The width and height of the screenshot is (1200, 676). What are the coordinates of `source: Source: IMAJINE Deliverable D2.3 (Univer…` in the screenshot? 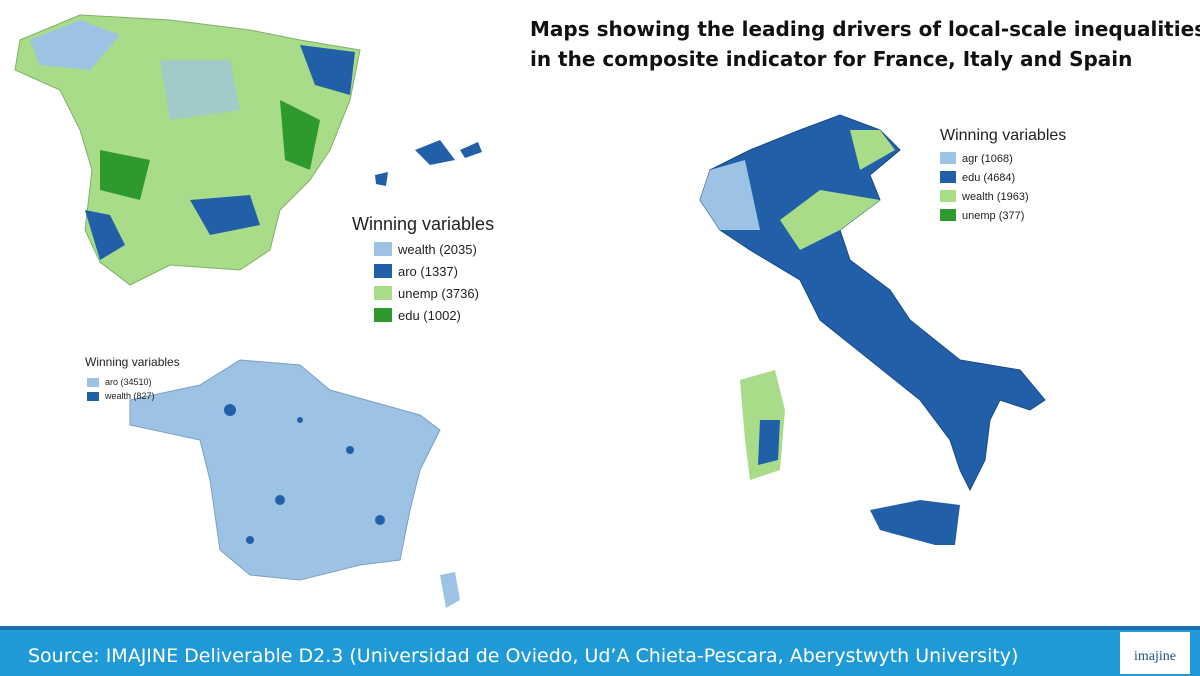 It's located at (523, 656).